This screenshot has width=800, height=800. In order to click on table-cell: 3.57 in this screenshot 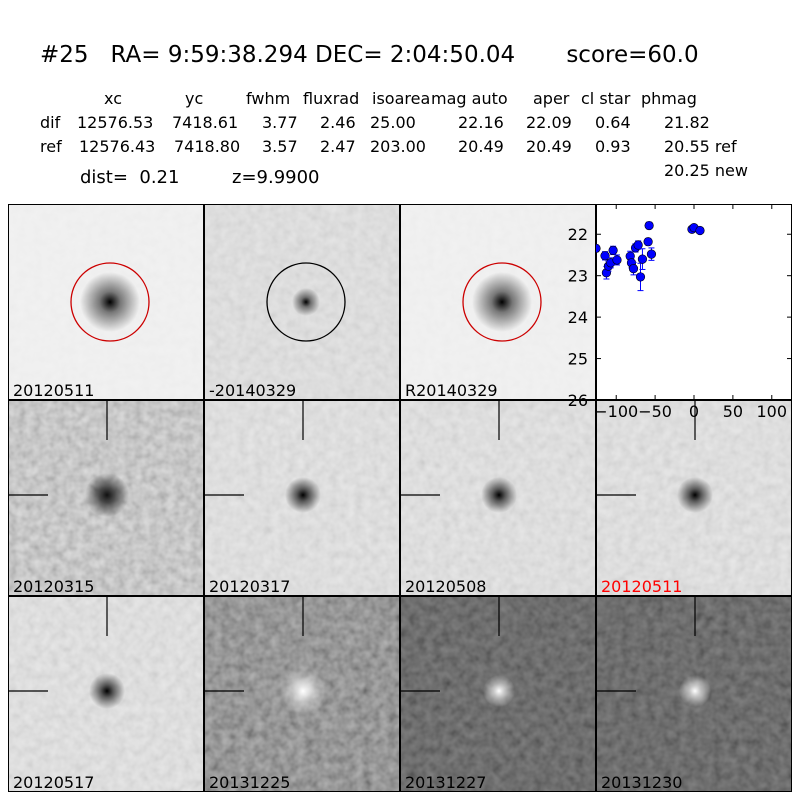, I will do `click(280, 146)`.